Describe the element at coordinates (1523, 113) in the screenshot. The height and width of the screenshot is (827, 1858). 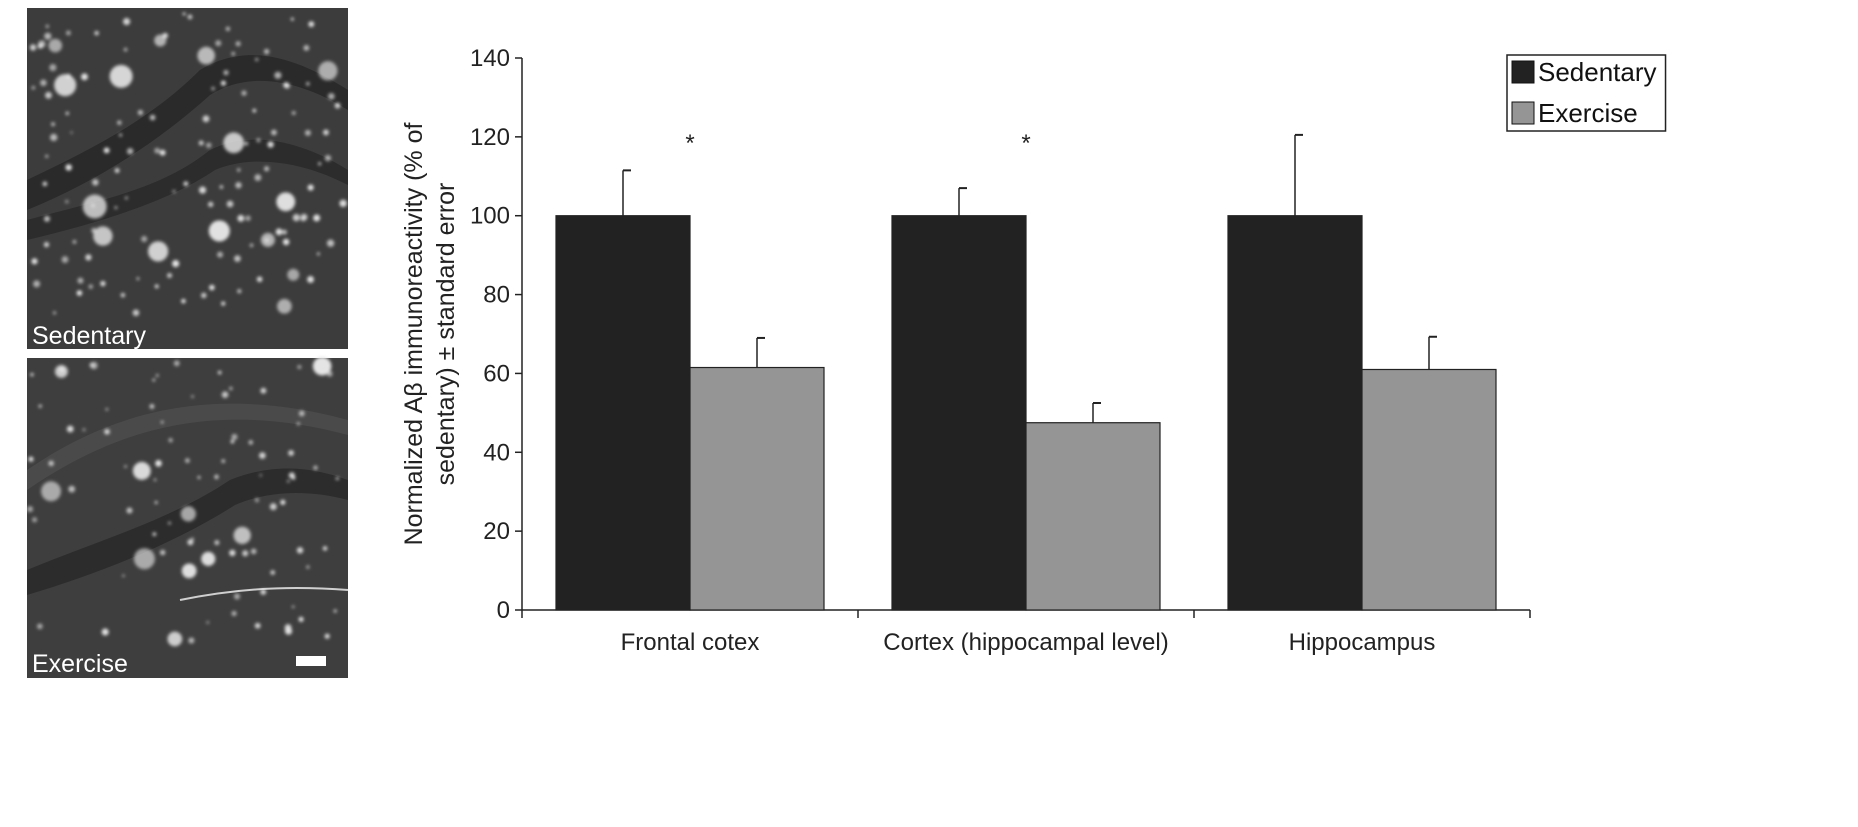
I see `legend-swatch-exercise` at that location.